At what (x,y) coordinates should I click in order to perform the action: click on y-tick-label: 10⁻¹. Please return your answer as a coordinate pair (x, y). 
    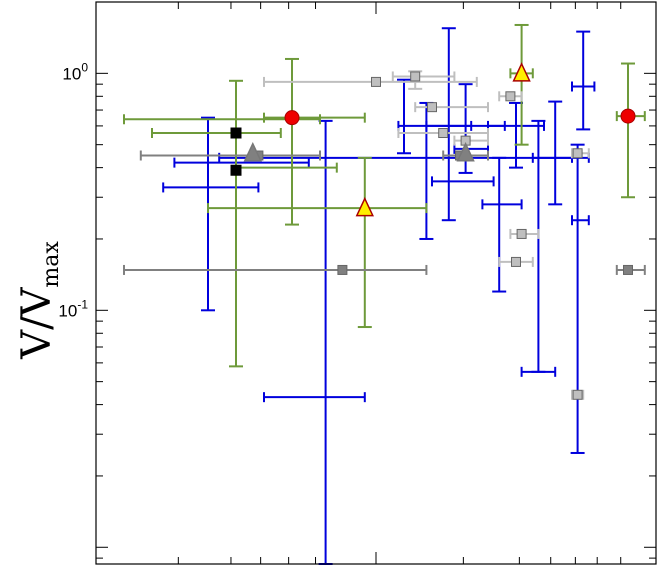
    Looking at the image, I should click on (73, 308).